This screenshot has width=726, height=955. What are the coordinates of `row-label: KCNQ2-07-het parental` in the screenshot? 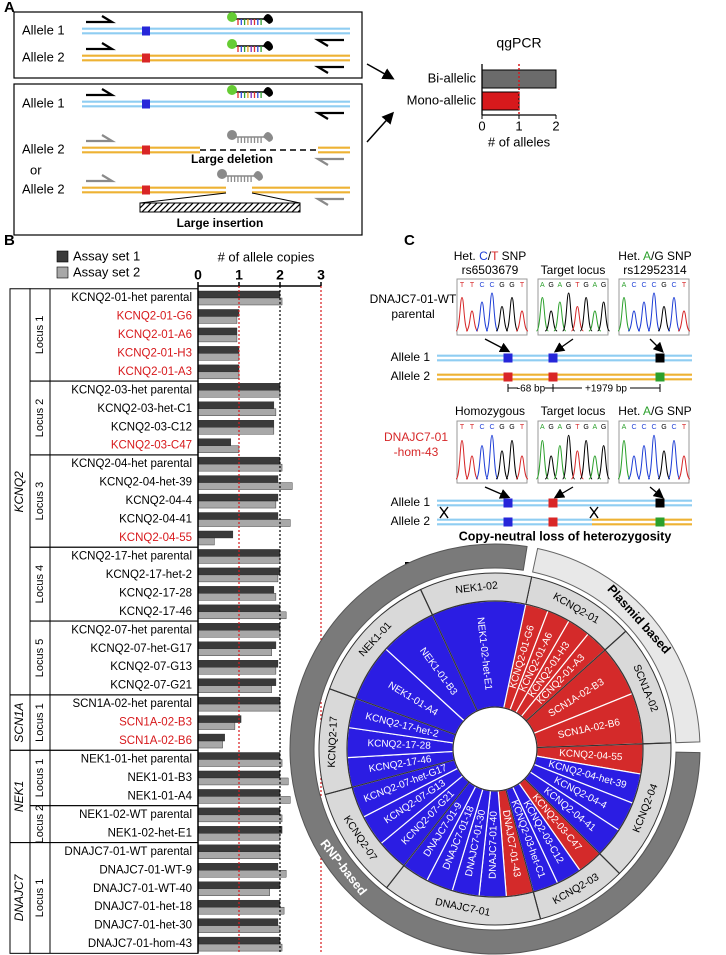 It's located at (131, 630).